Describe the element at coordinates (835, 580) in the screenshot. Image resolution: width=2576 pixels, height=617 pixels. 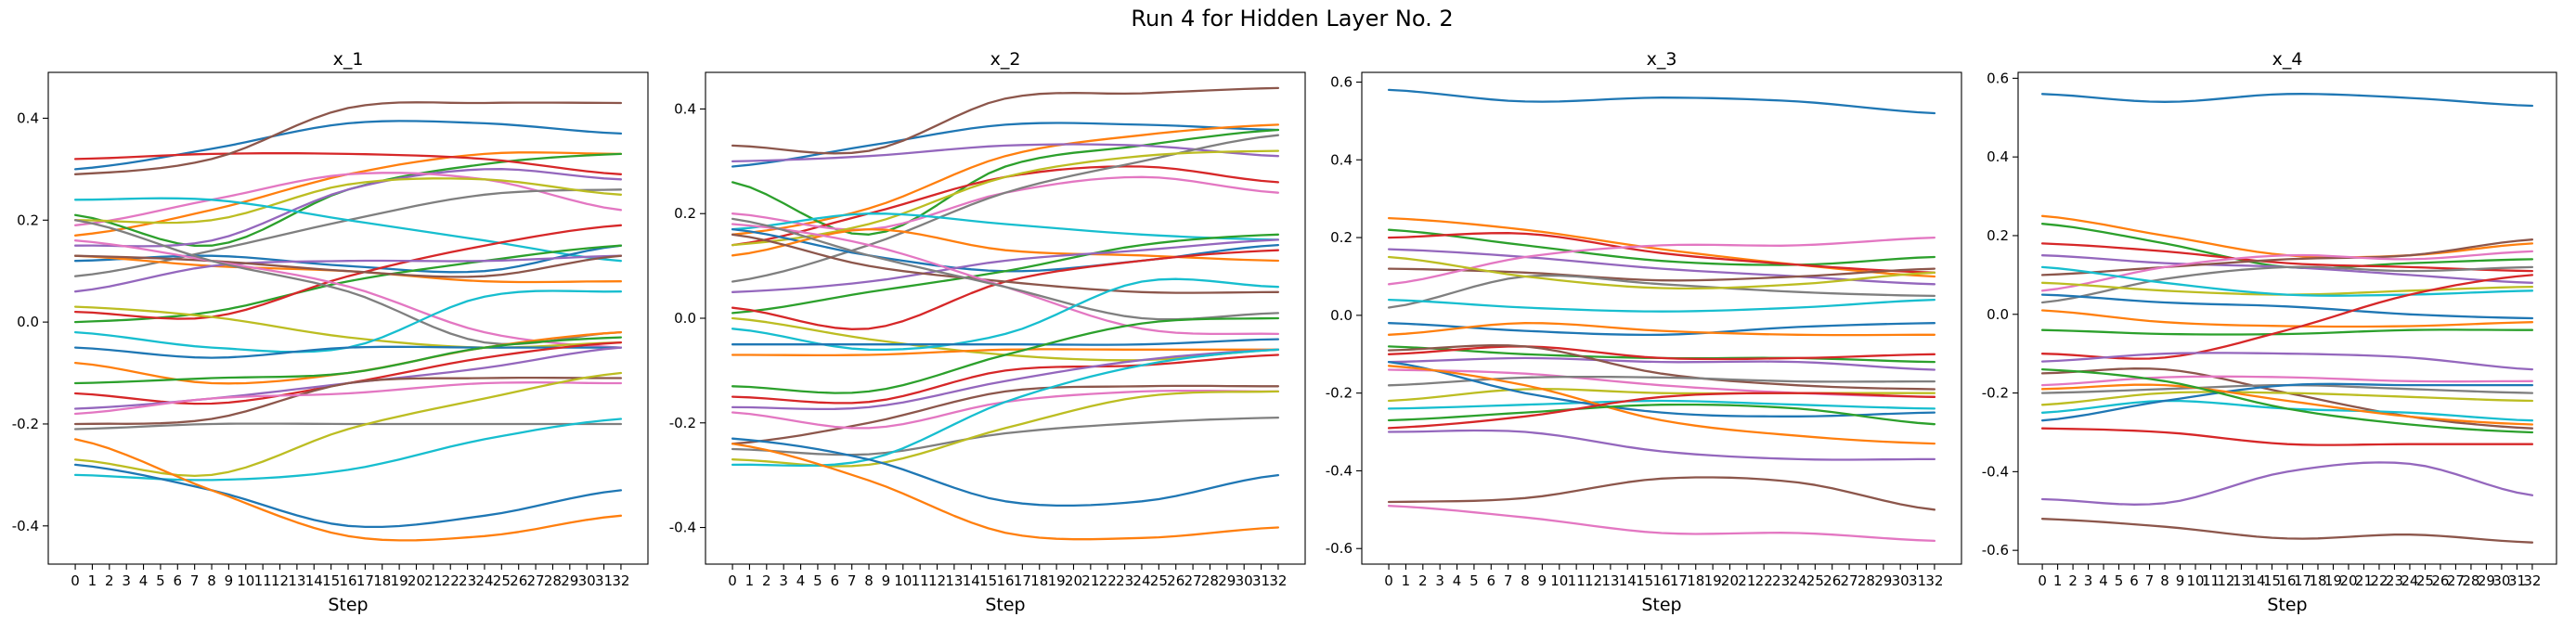
I see `x-tick-label: 6` at that location.